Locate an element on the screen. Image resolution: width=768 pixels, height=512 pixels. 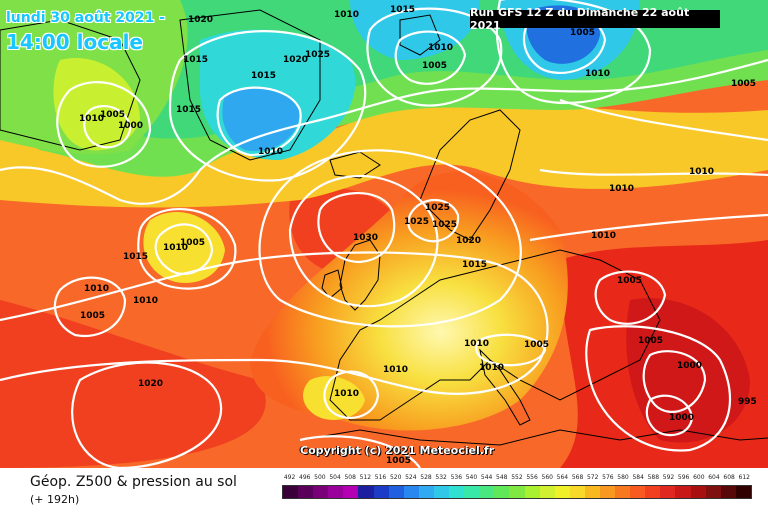
scale-tick-label: 584 is located at coordinates (638, 477).